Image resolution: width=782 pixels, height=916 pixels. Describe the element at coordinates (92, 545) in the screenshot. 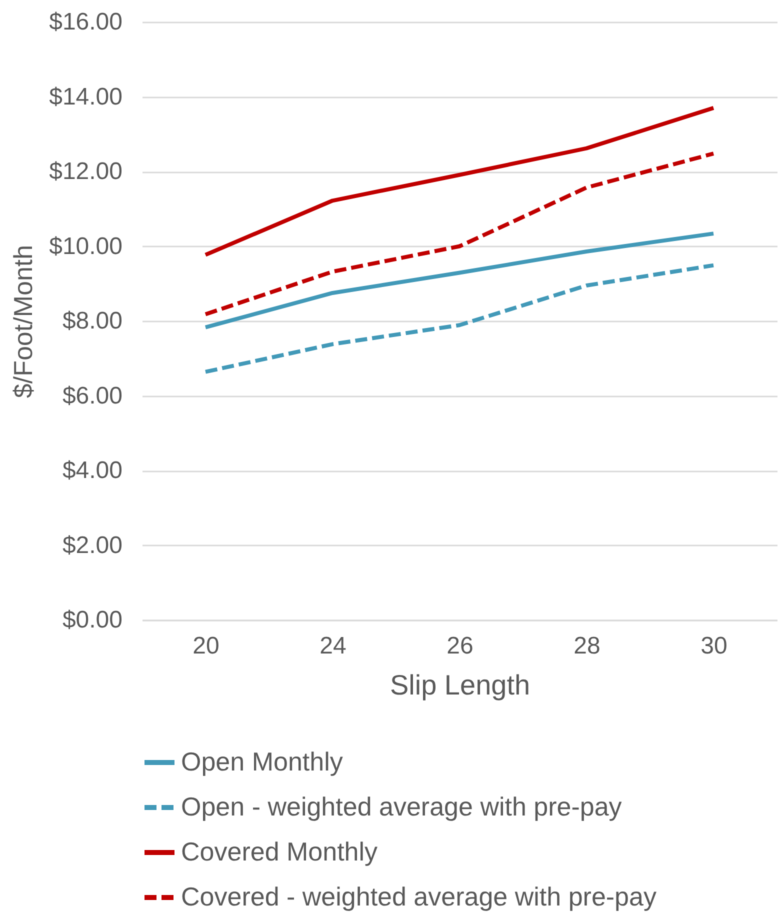

I see `y-tick-label: $2.00` at that location.